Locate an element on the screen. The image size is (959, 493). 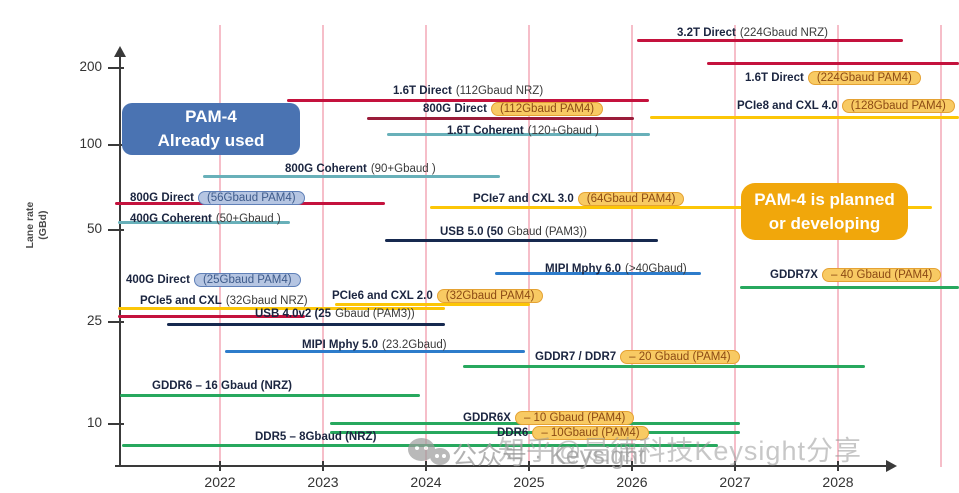
y-axis-title: Lane rate (GBd) is located at coordinates (37, 225).